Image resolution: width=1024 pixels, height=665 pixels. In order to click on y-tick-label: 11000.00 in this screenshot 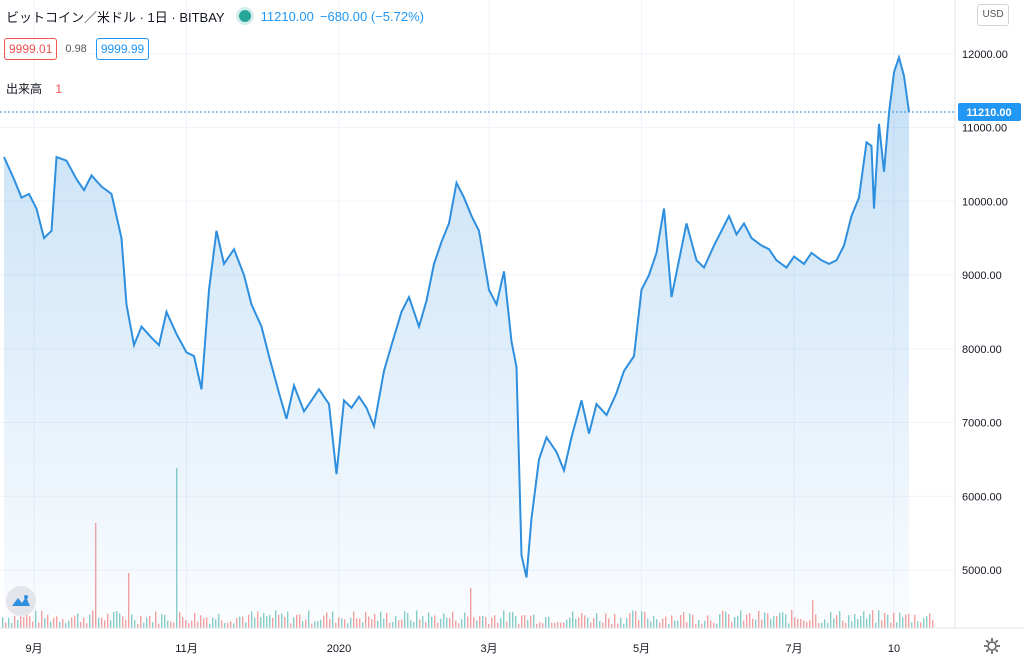, I will do `click(984, 129)`.